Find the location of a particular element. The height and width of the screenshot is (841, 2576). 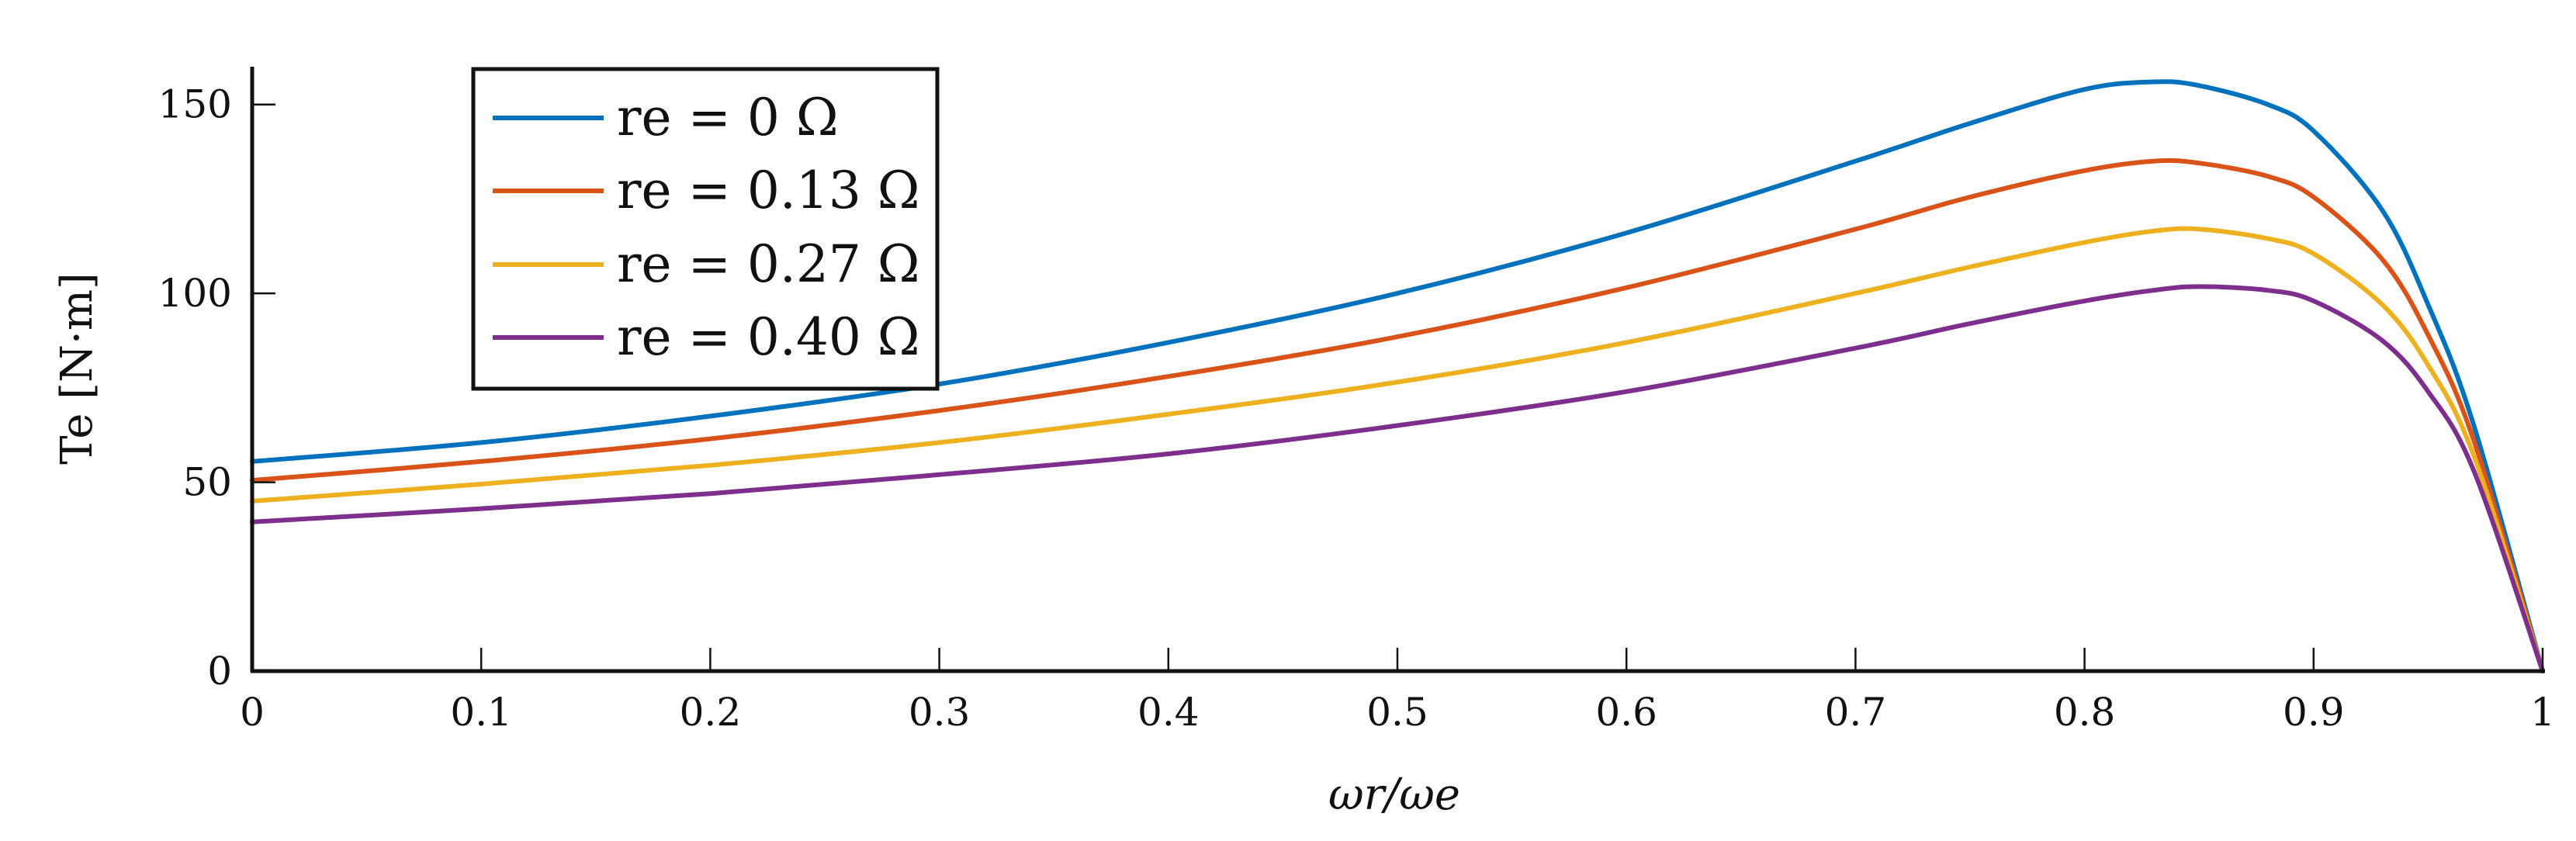

y-tick-label: 150 is located at coordinates (195, 104).